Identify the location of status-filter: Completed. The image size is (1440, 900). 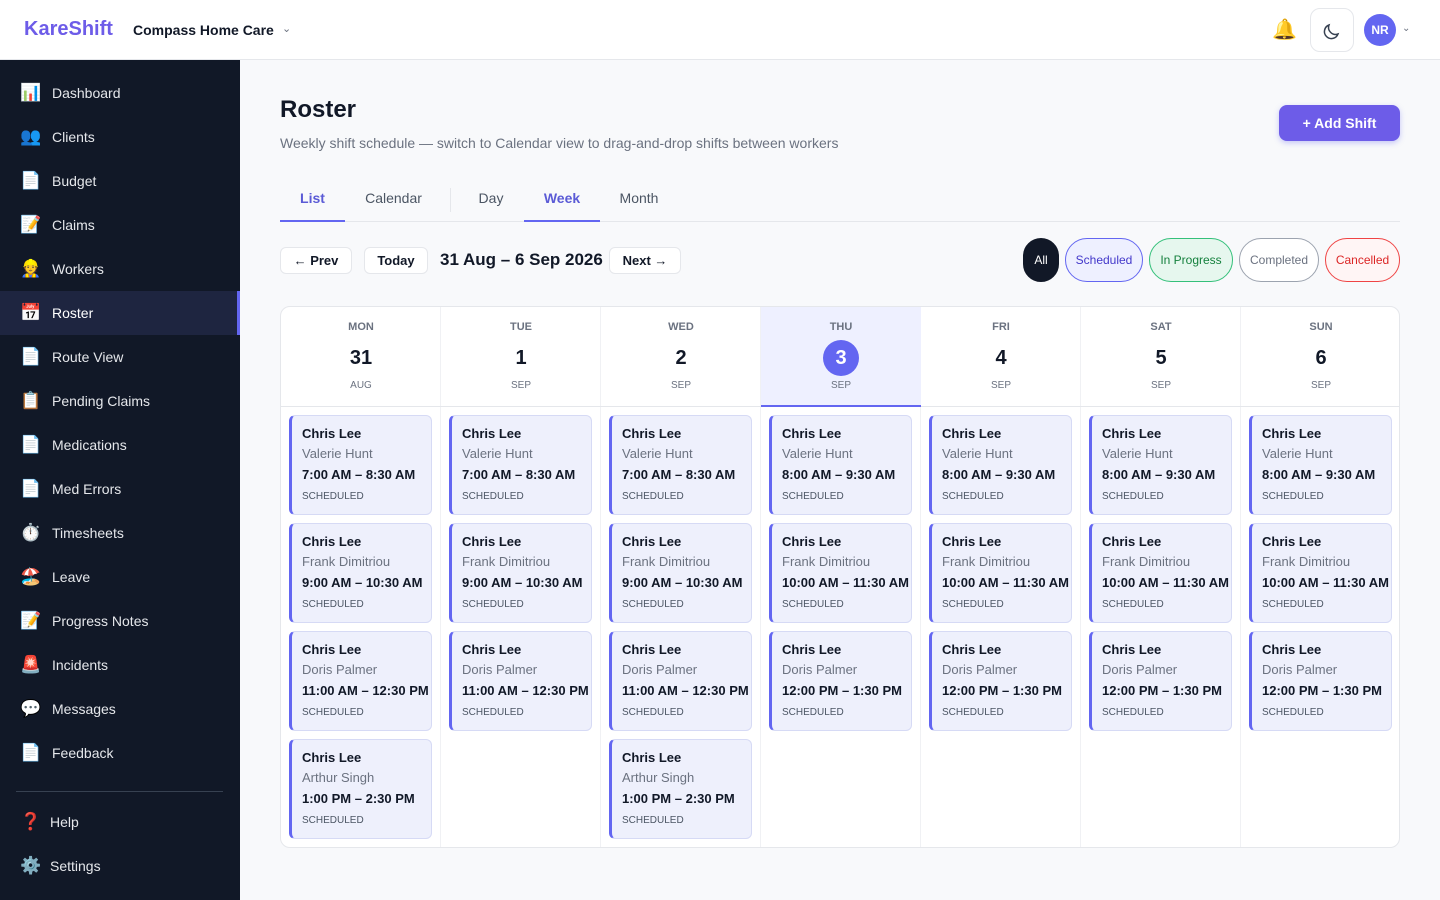
(1279, 260).